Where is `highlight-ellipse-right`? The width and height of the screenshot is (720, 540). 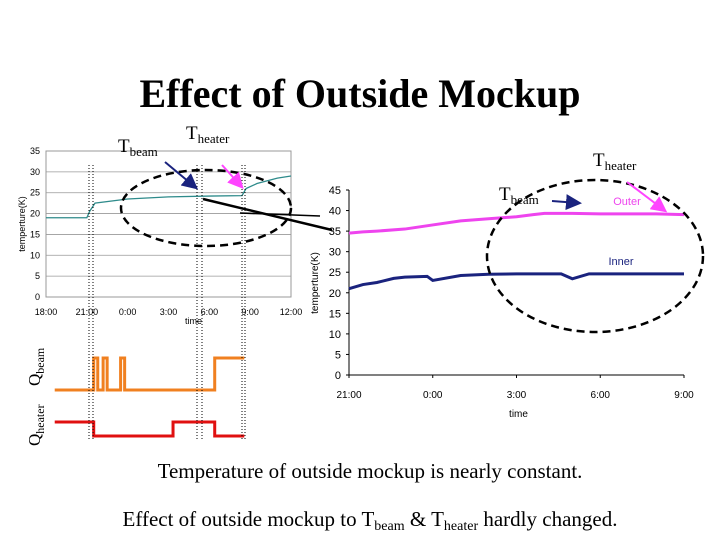
highlight-ellipse-right is located at coordinates (595, 256).